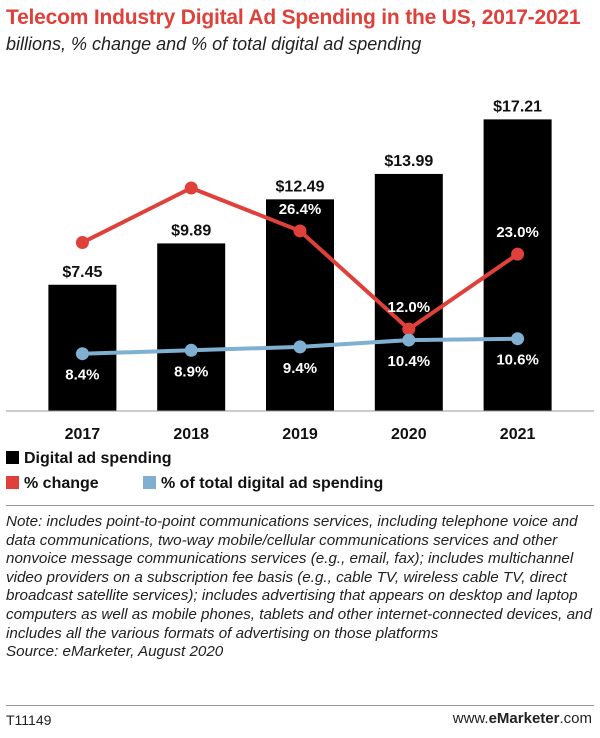  What do you see at coordinates (12, 482) in the screenshot?
I see `legend-swatch-red` at bounding box center [12, 482].